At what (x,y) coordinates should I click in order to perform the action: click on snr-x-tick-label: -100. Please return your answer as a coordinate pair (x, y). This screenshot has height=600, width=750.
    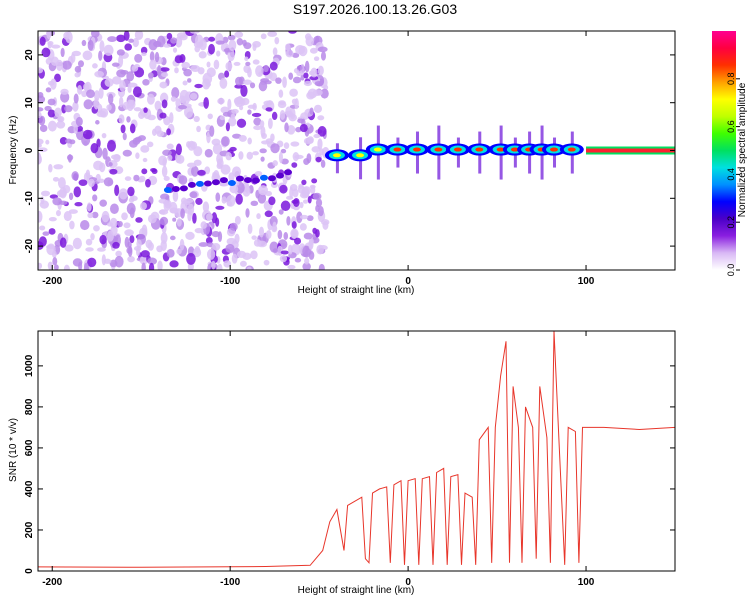
    Looking at the image, I should click on (230, 582).